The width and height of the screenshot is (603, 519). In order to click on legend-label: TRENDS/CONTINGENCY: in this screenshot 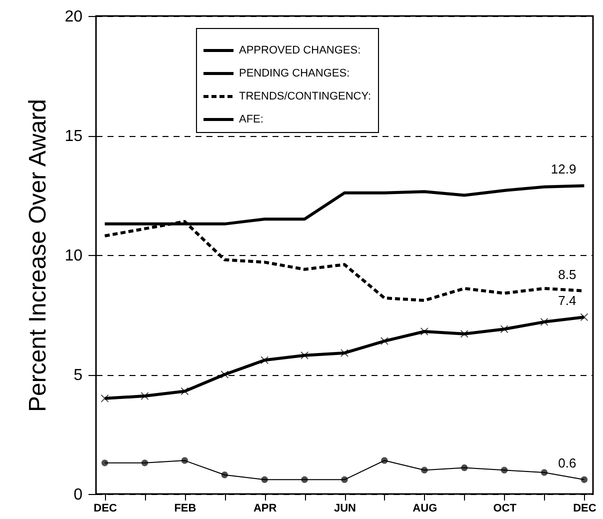, I will do `click(305, 96)`.